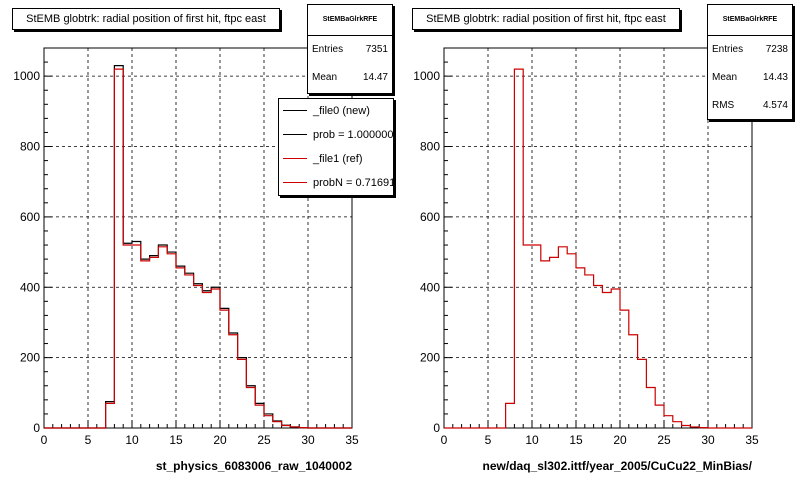 The height and width of the screenshot is (480, 800). I want to click on right-stats-mean-label: Mean, so click(725, 77).